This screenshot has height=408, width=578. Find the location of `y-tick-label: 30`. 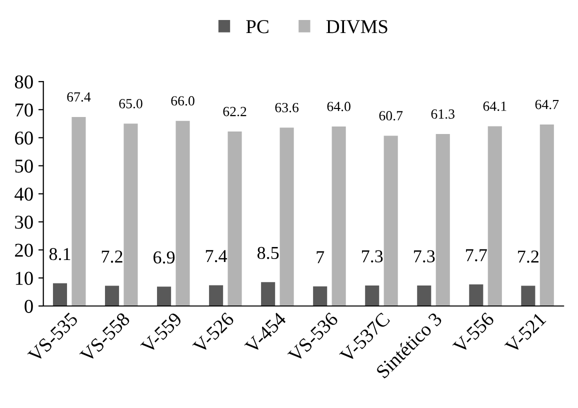

y-tick-label: 30 is located at coordinates (24, 222).